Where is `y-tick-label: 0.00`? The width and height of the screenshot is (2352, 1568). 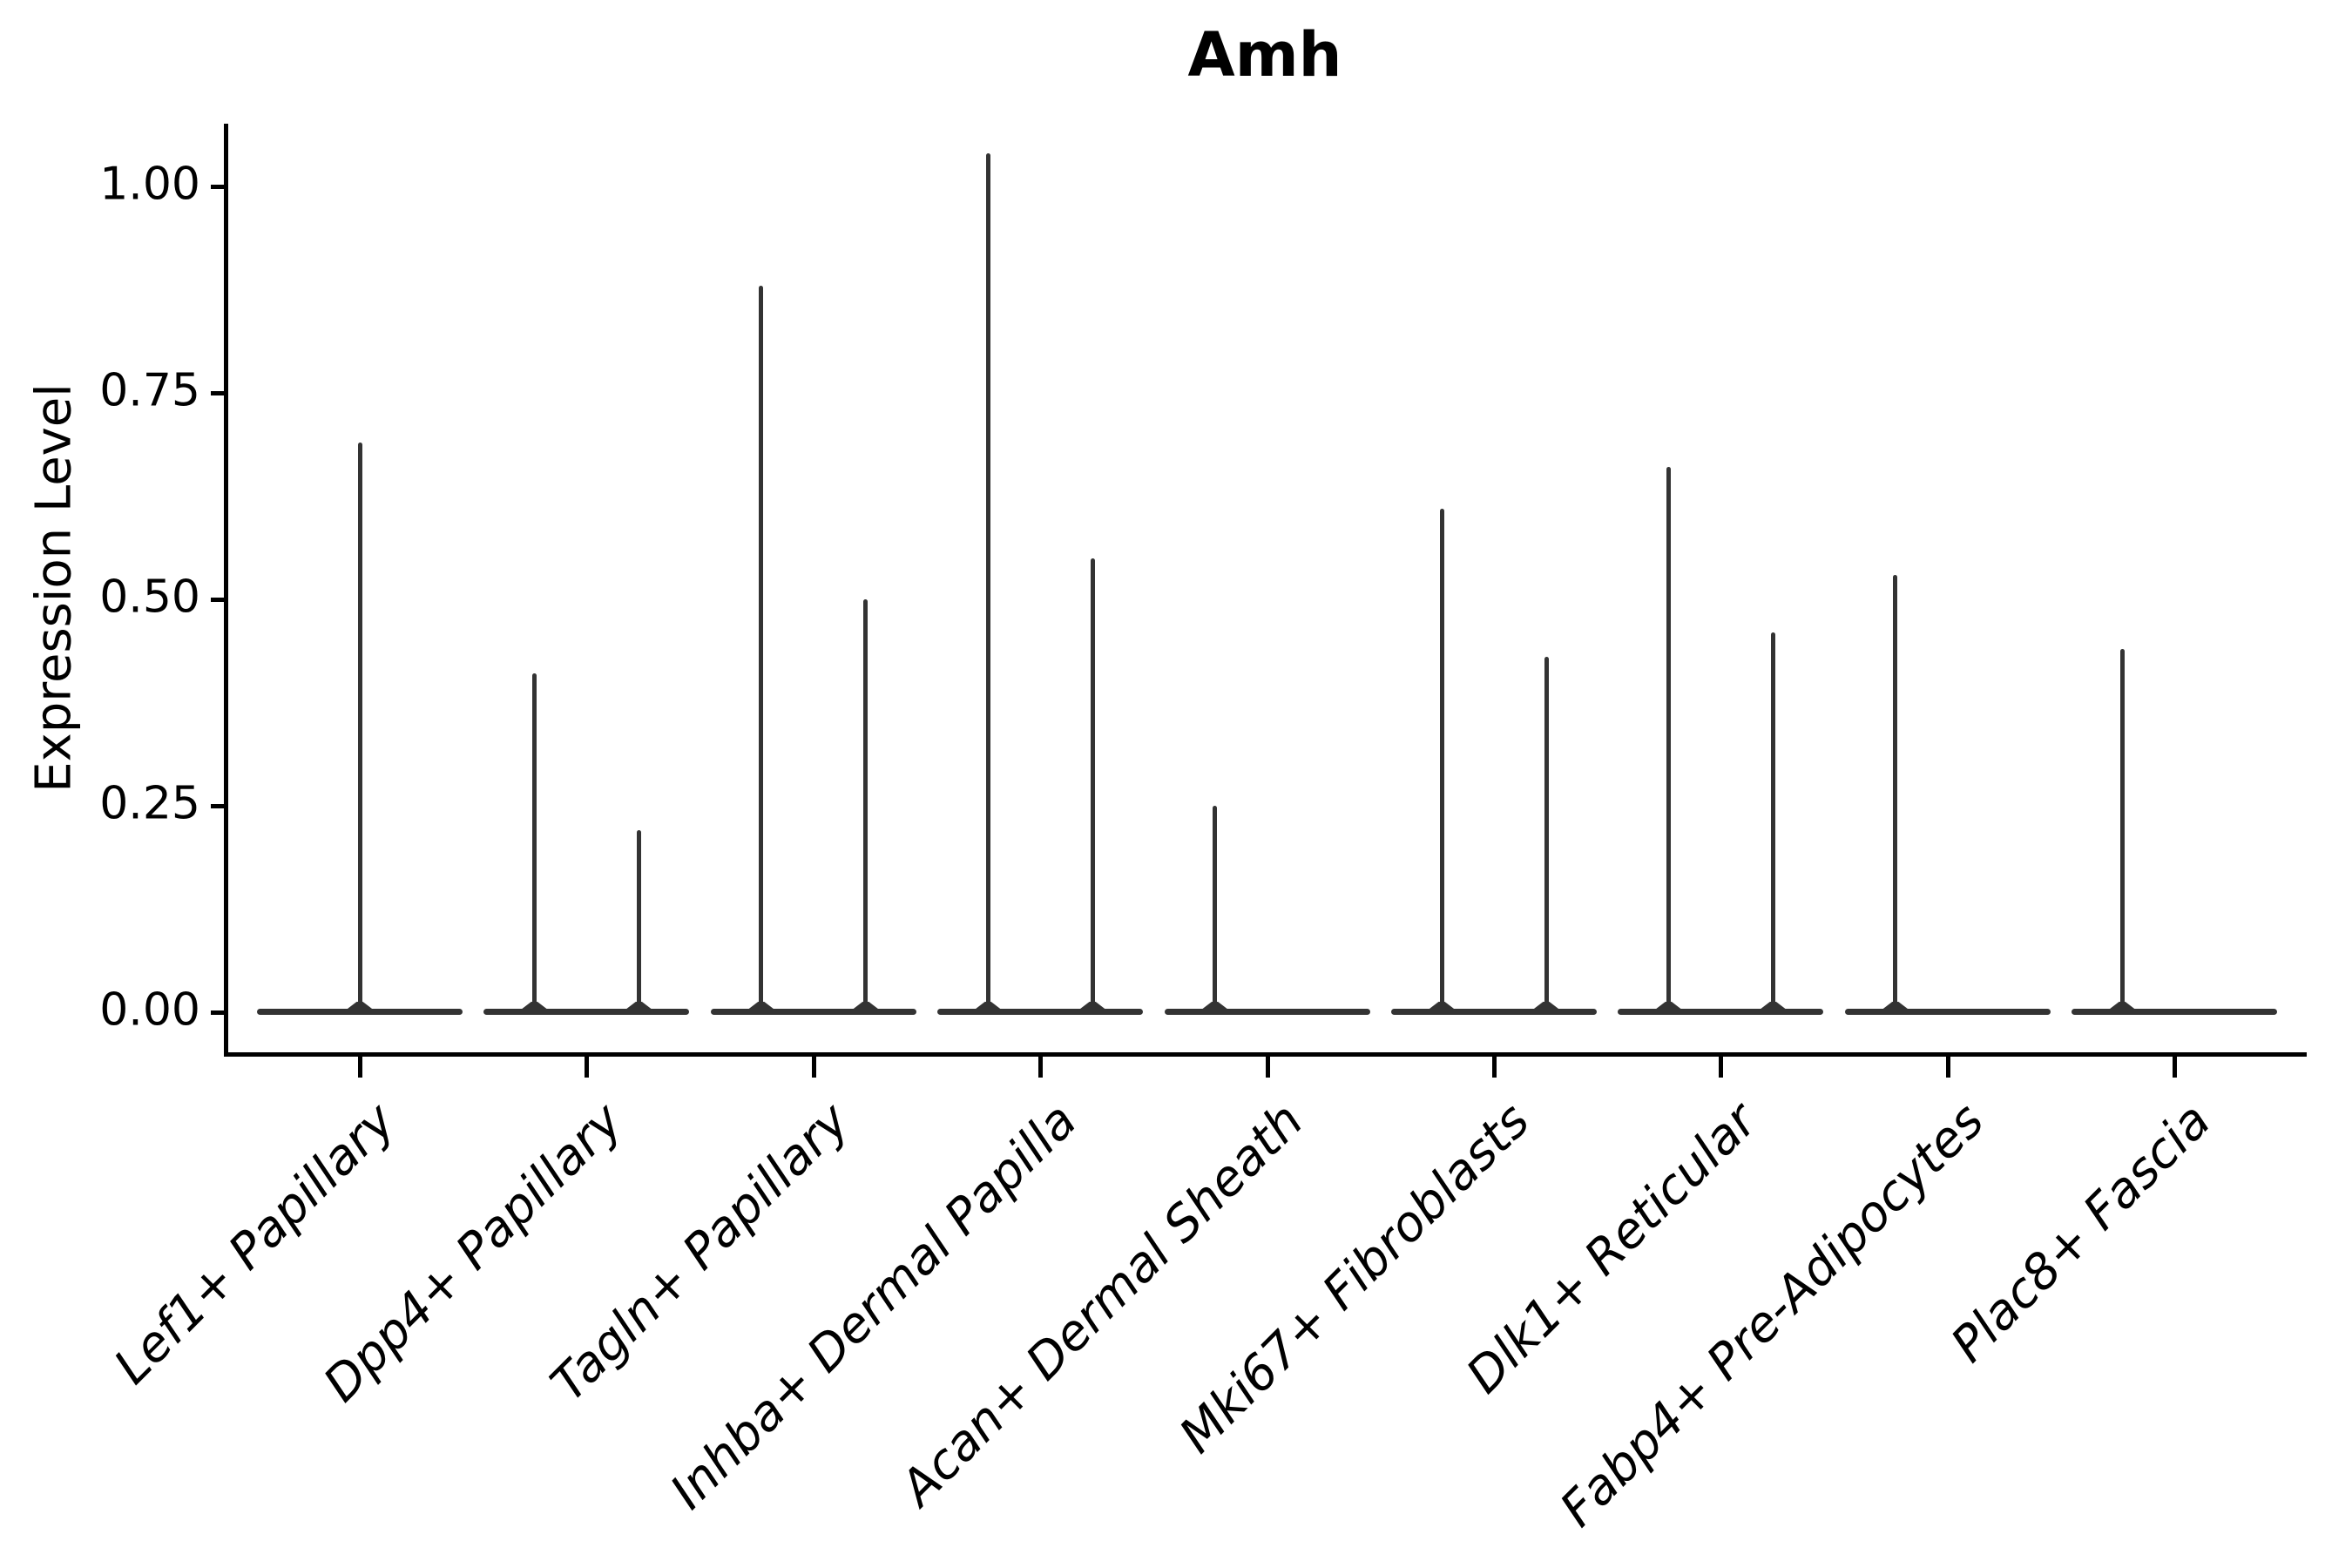 y-tick-label: 0.00 is located at coordinates (150, 1010).